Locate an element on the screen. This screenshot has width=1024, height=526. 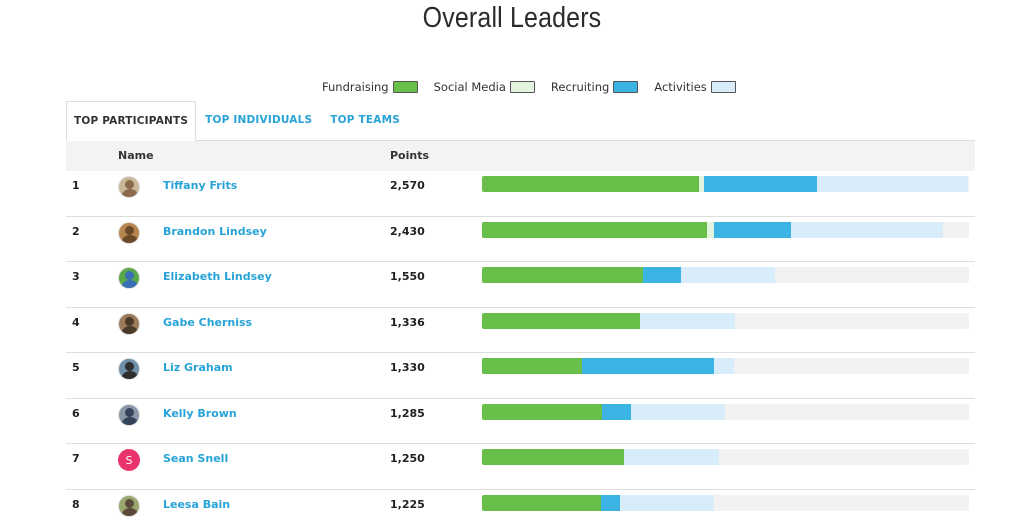
rank: 3 is located at coordinates (76, 276).